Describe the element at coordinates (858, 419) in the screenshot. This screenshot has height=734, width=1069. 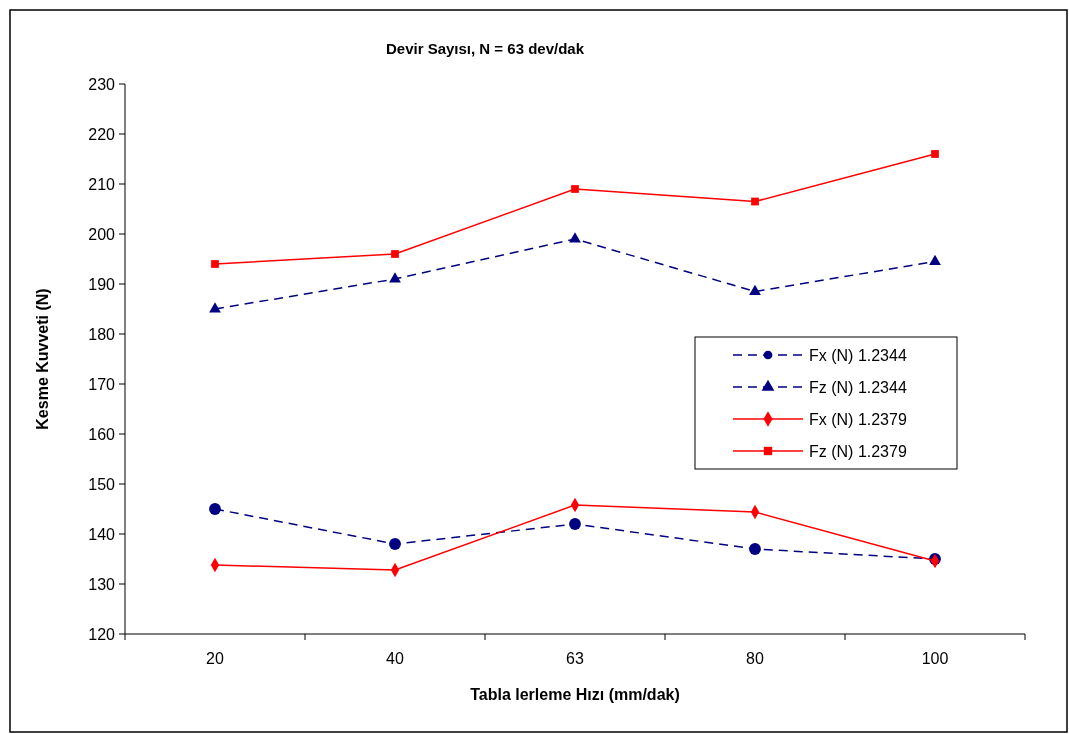
I see `legend-label: Fx (N) 1.2379` at that location.